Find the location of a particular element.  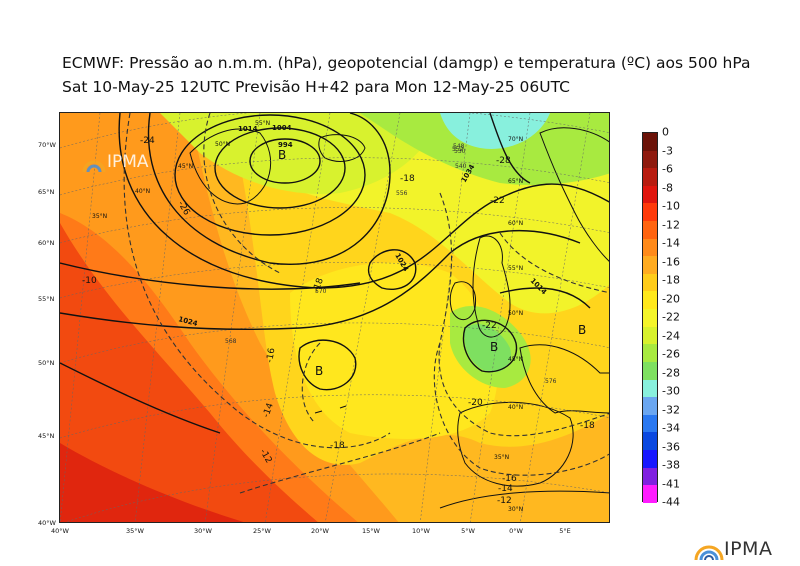

map-logo-text: IPMA is located at coordinates (128, 162).